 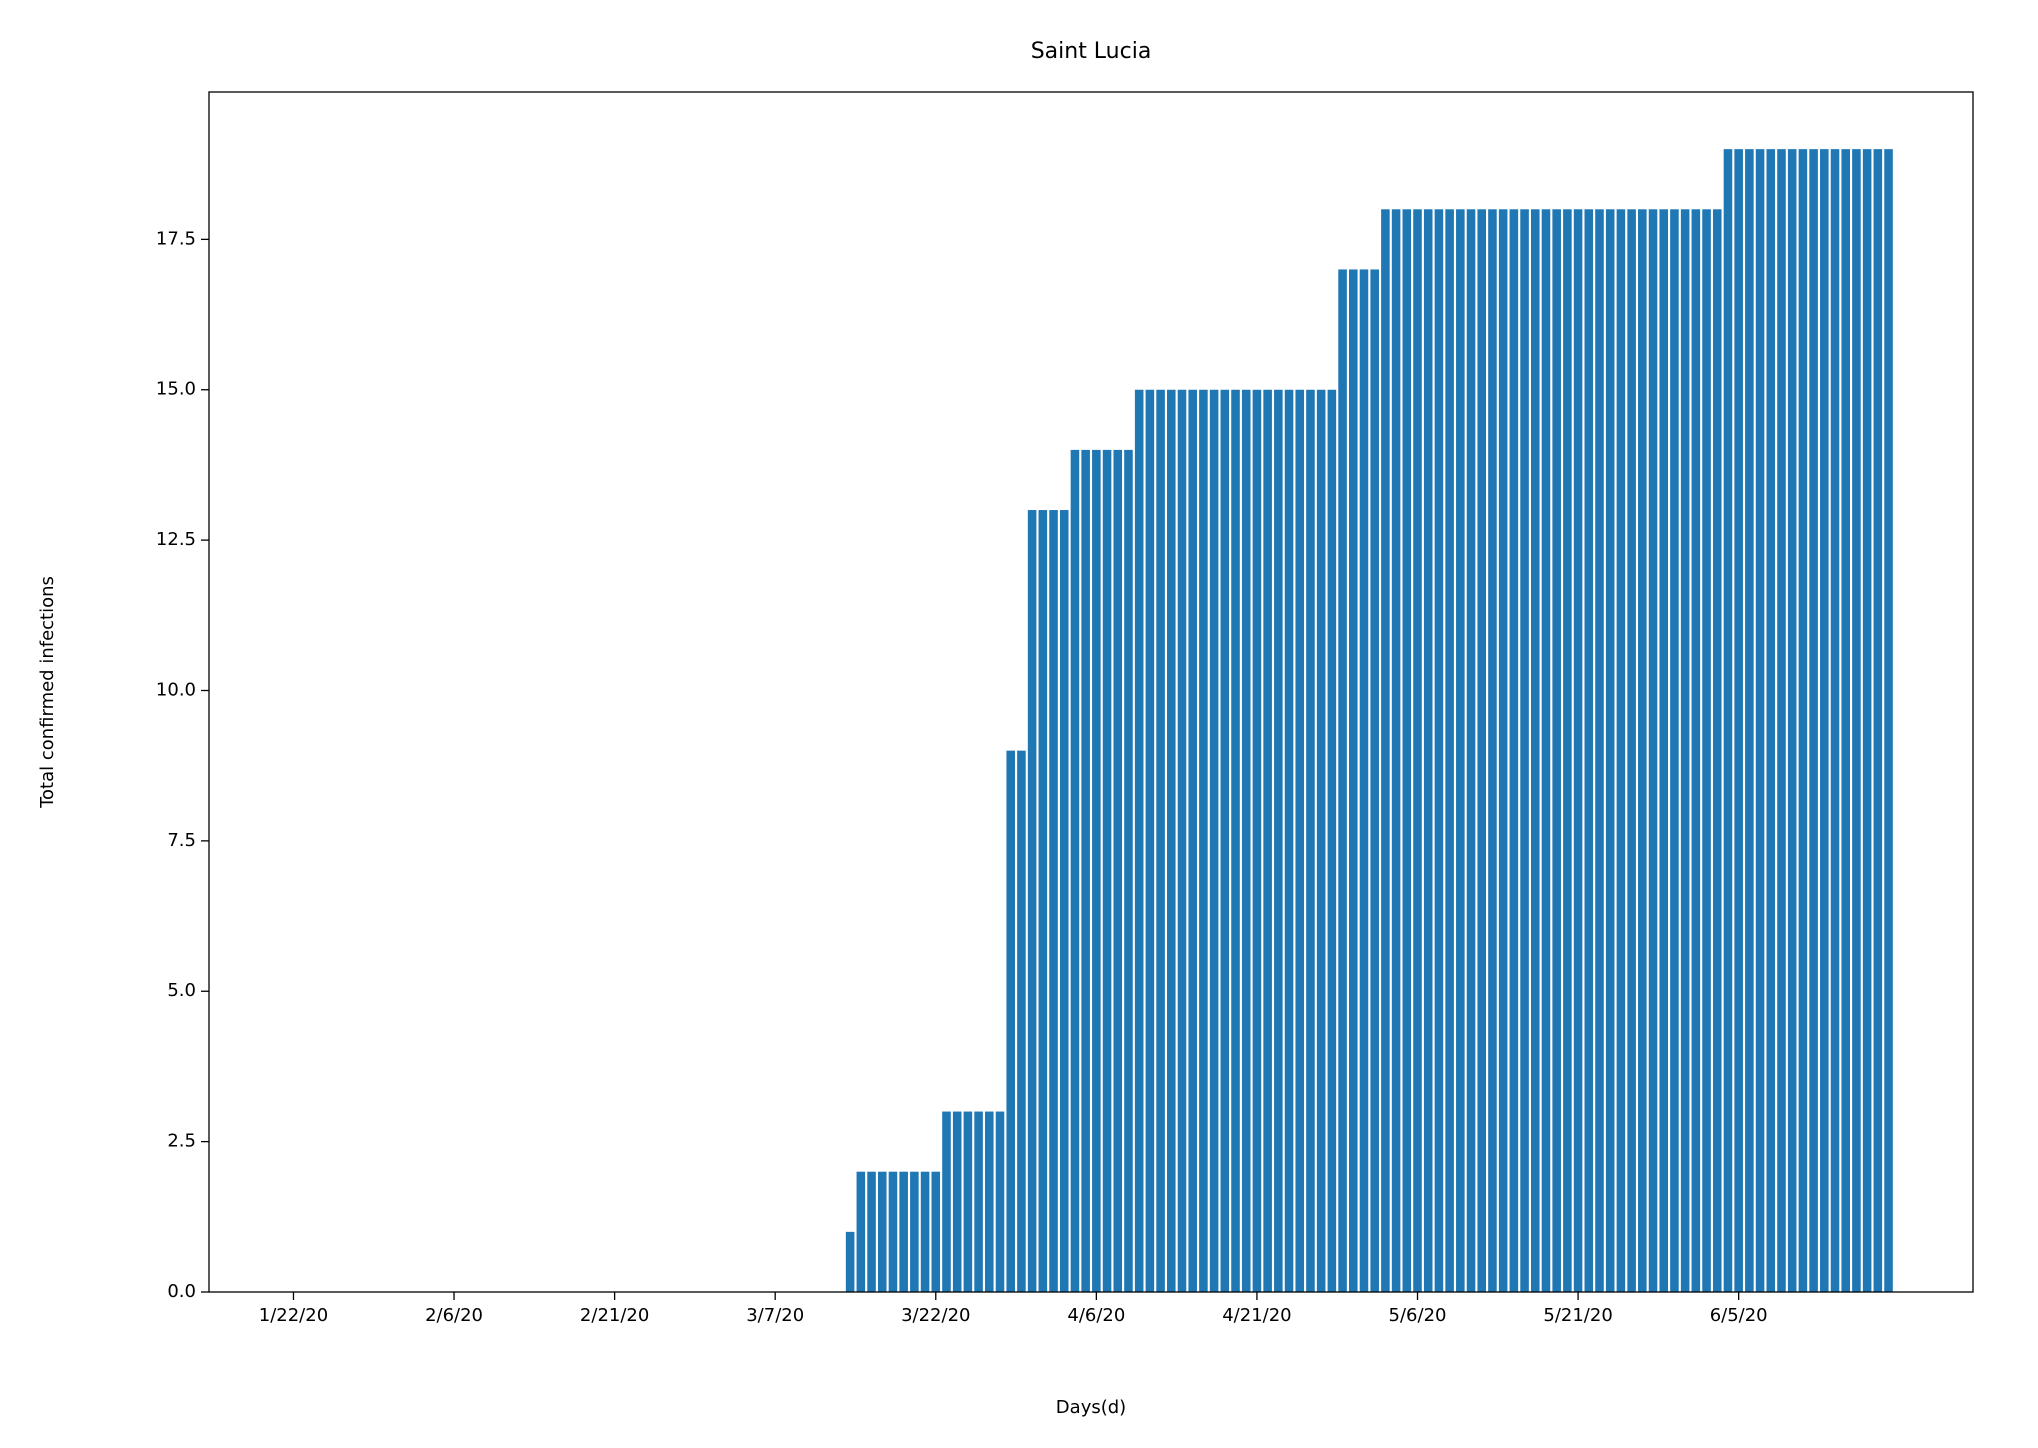 I want to click on y-tick-label: 7.5, so click(x=181, y=840).